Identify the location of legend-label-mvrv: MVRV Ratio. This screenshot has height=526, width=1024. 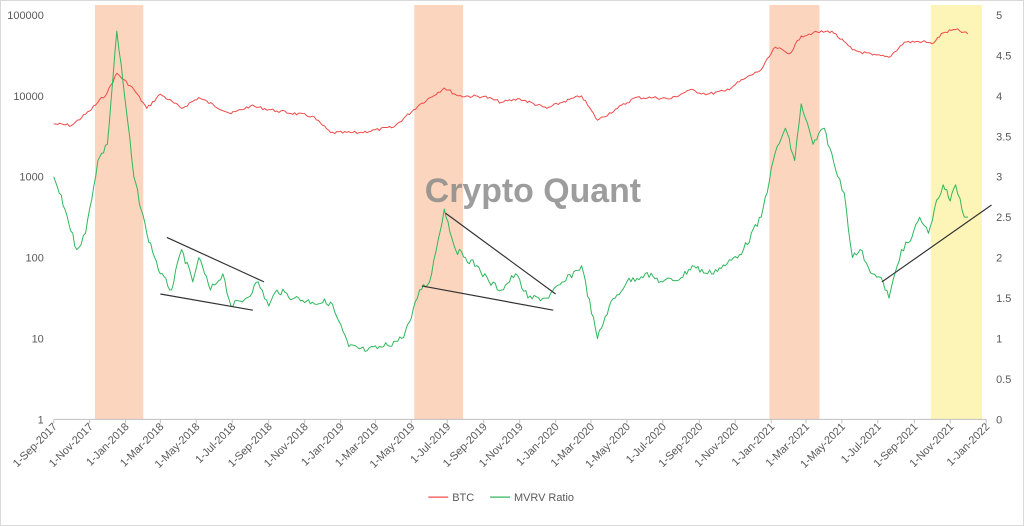
(544, 498).